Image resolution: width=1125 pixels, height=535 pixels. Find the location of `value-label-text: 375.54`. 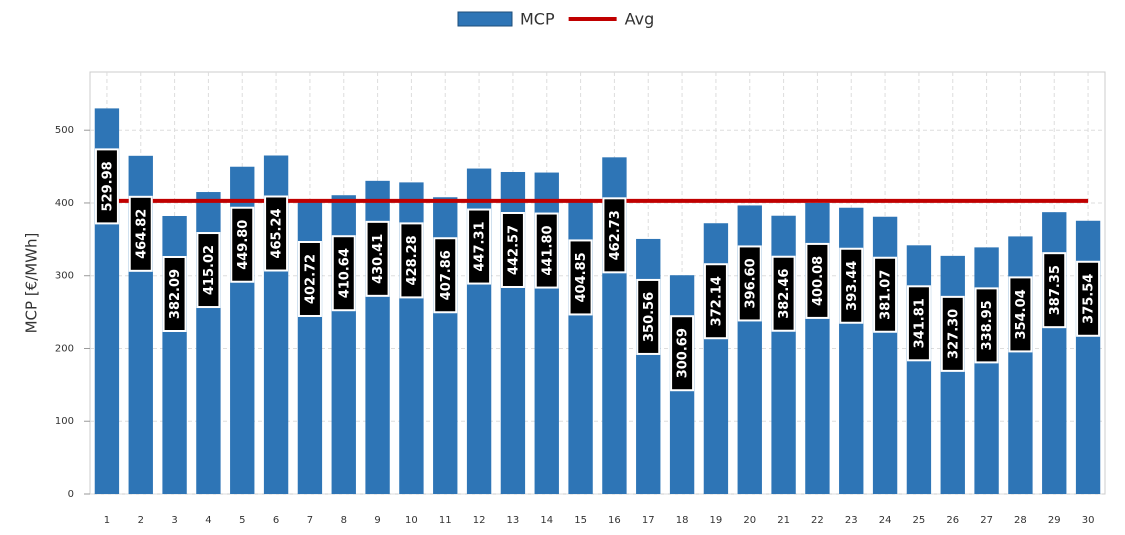

value-label-text: 375.54 is located at coordinates (1089, 299).